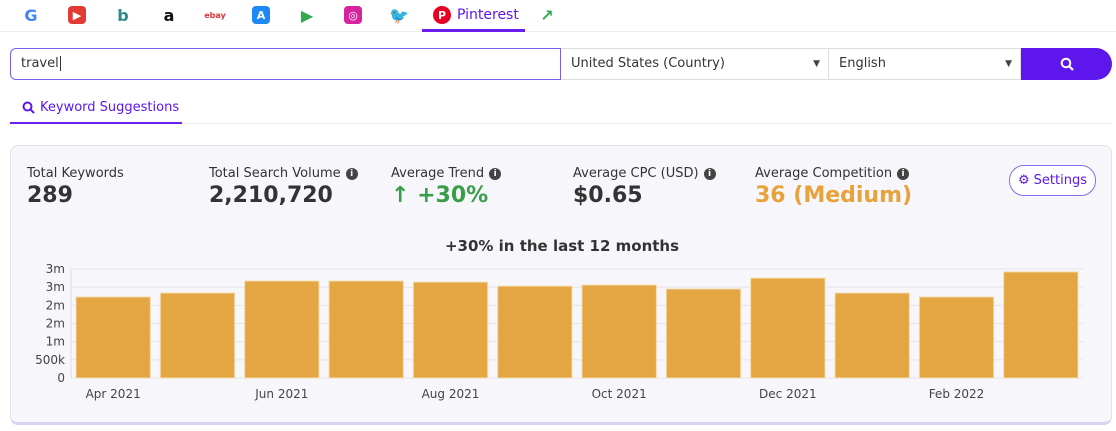 Image resolution: width=1116 pixels, height=431 pixels. I want to click on stat-value: +30%, so click(453, 195).